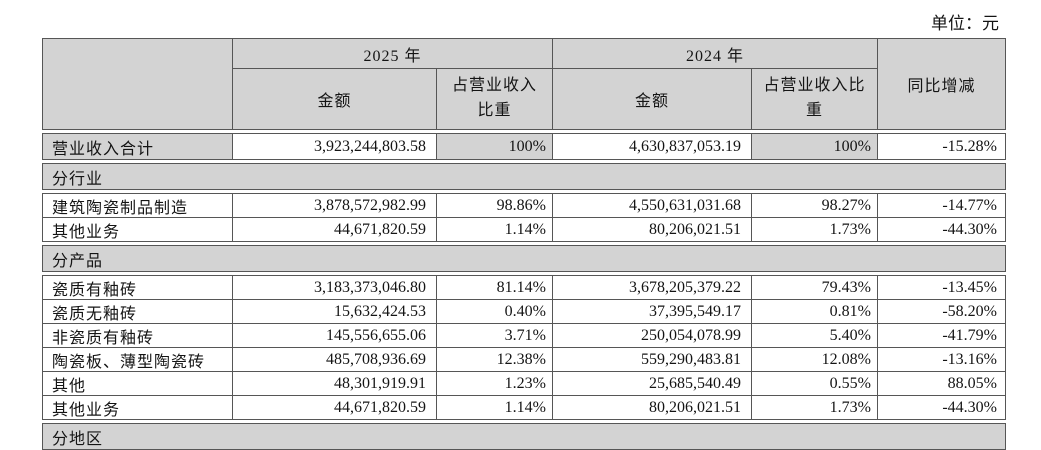 This screenshot has height=450, width=1041. Describe the element at coordinates (814, 99) in the screenshot. I see `header-pct-of-revenue-2024: 占营业收入比重` at that location.